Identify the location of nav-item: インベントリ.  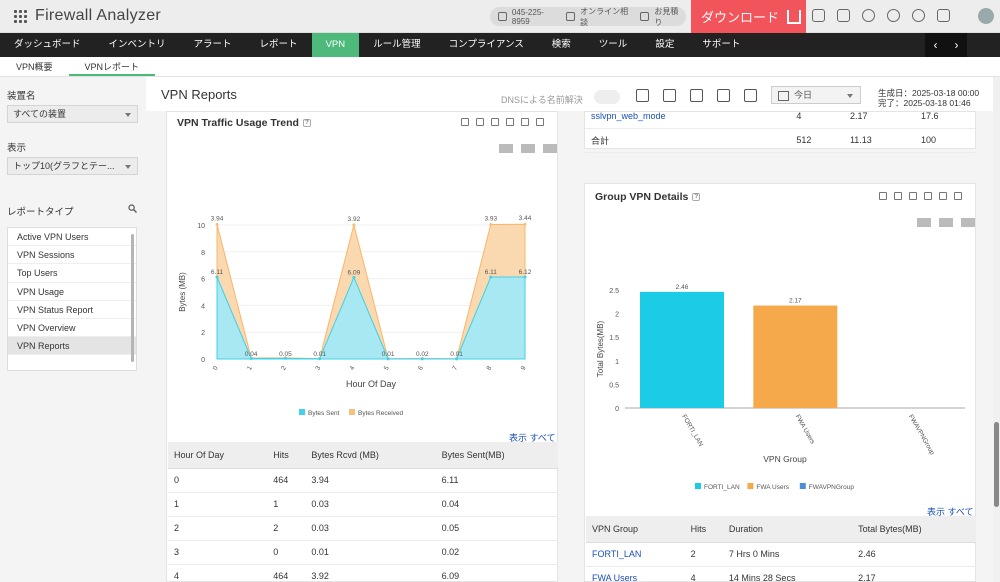
(137, 44).